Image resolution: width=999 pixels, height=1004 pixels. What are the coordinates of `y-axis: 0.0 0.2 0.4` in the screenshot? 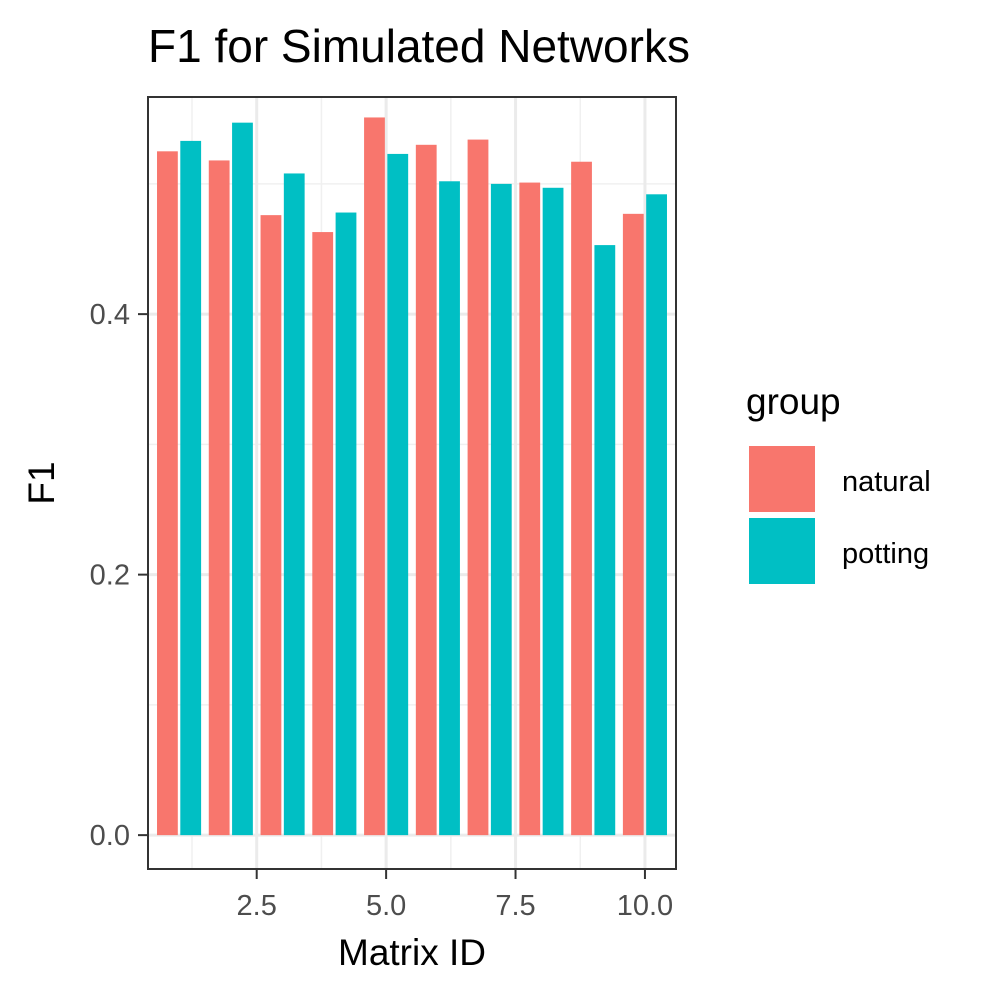 It's located at (119, 575).